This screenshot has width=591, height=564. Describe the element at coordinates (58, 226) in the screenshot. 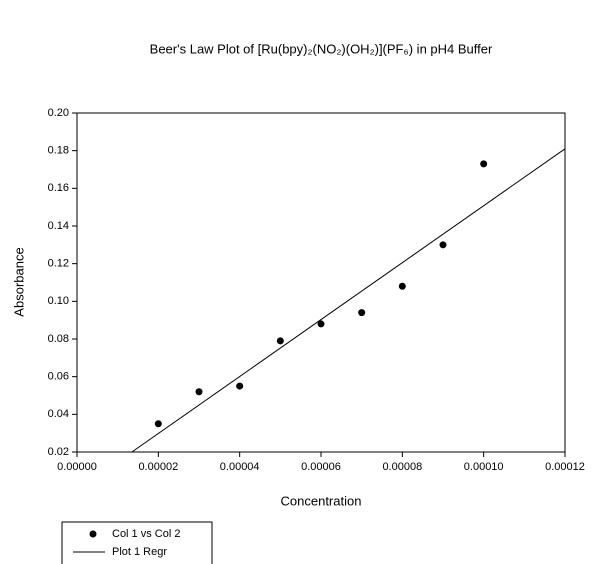

I see `y-tick-label: 0.14` at that location.